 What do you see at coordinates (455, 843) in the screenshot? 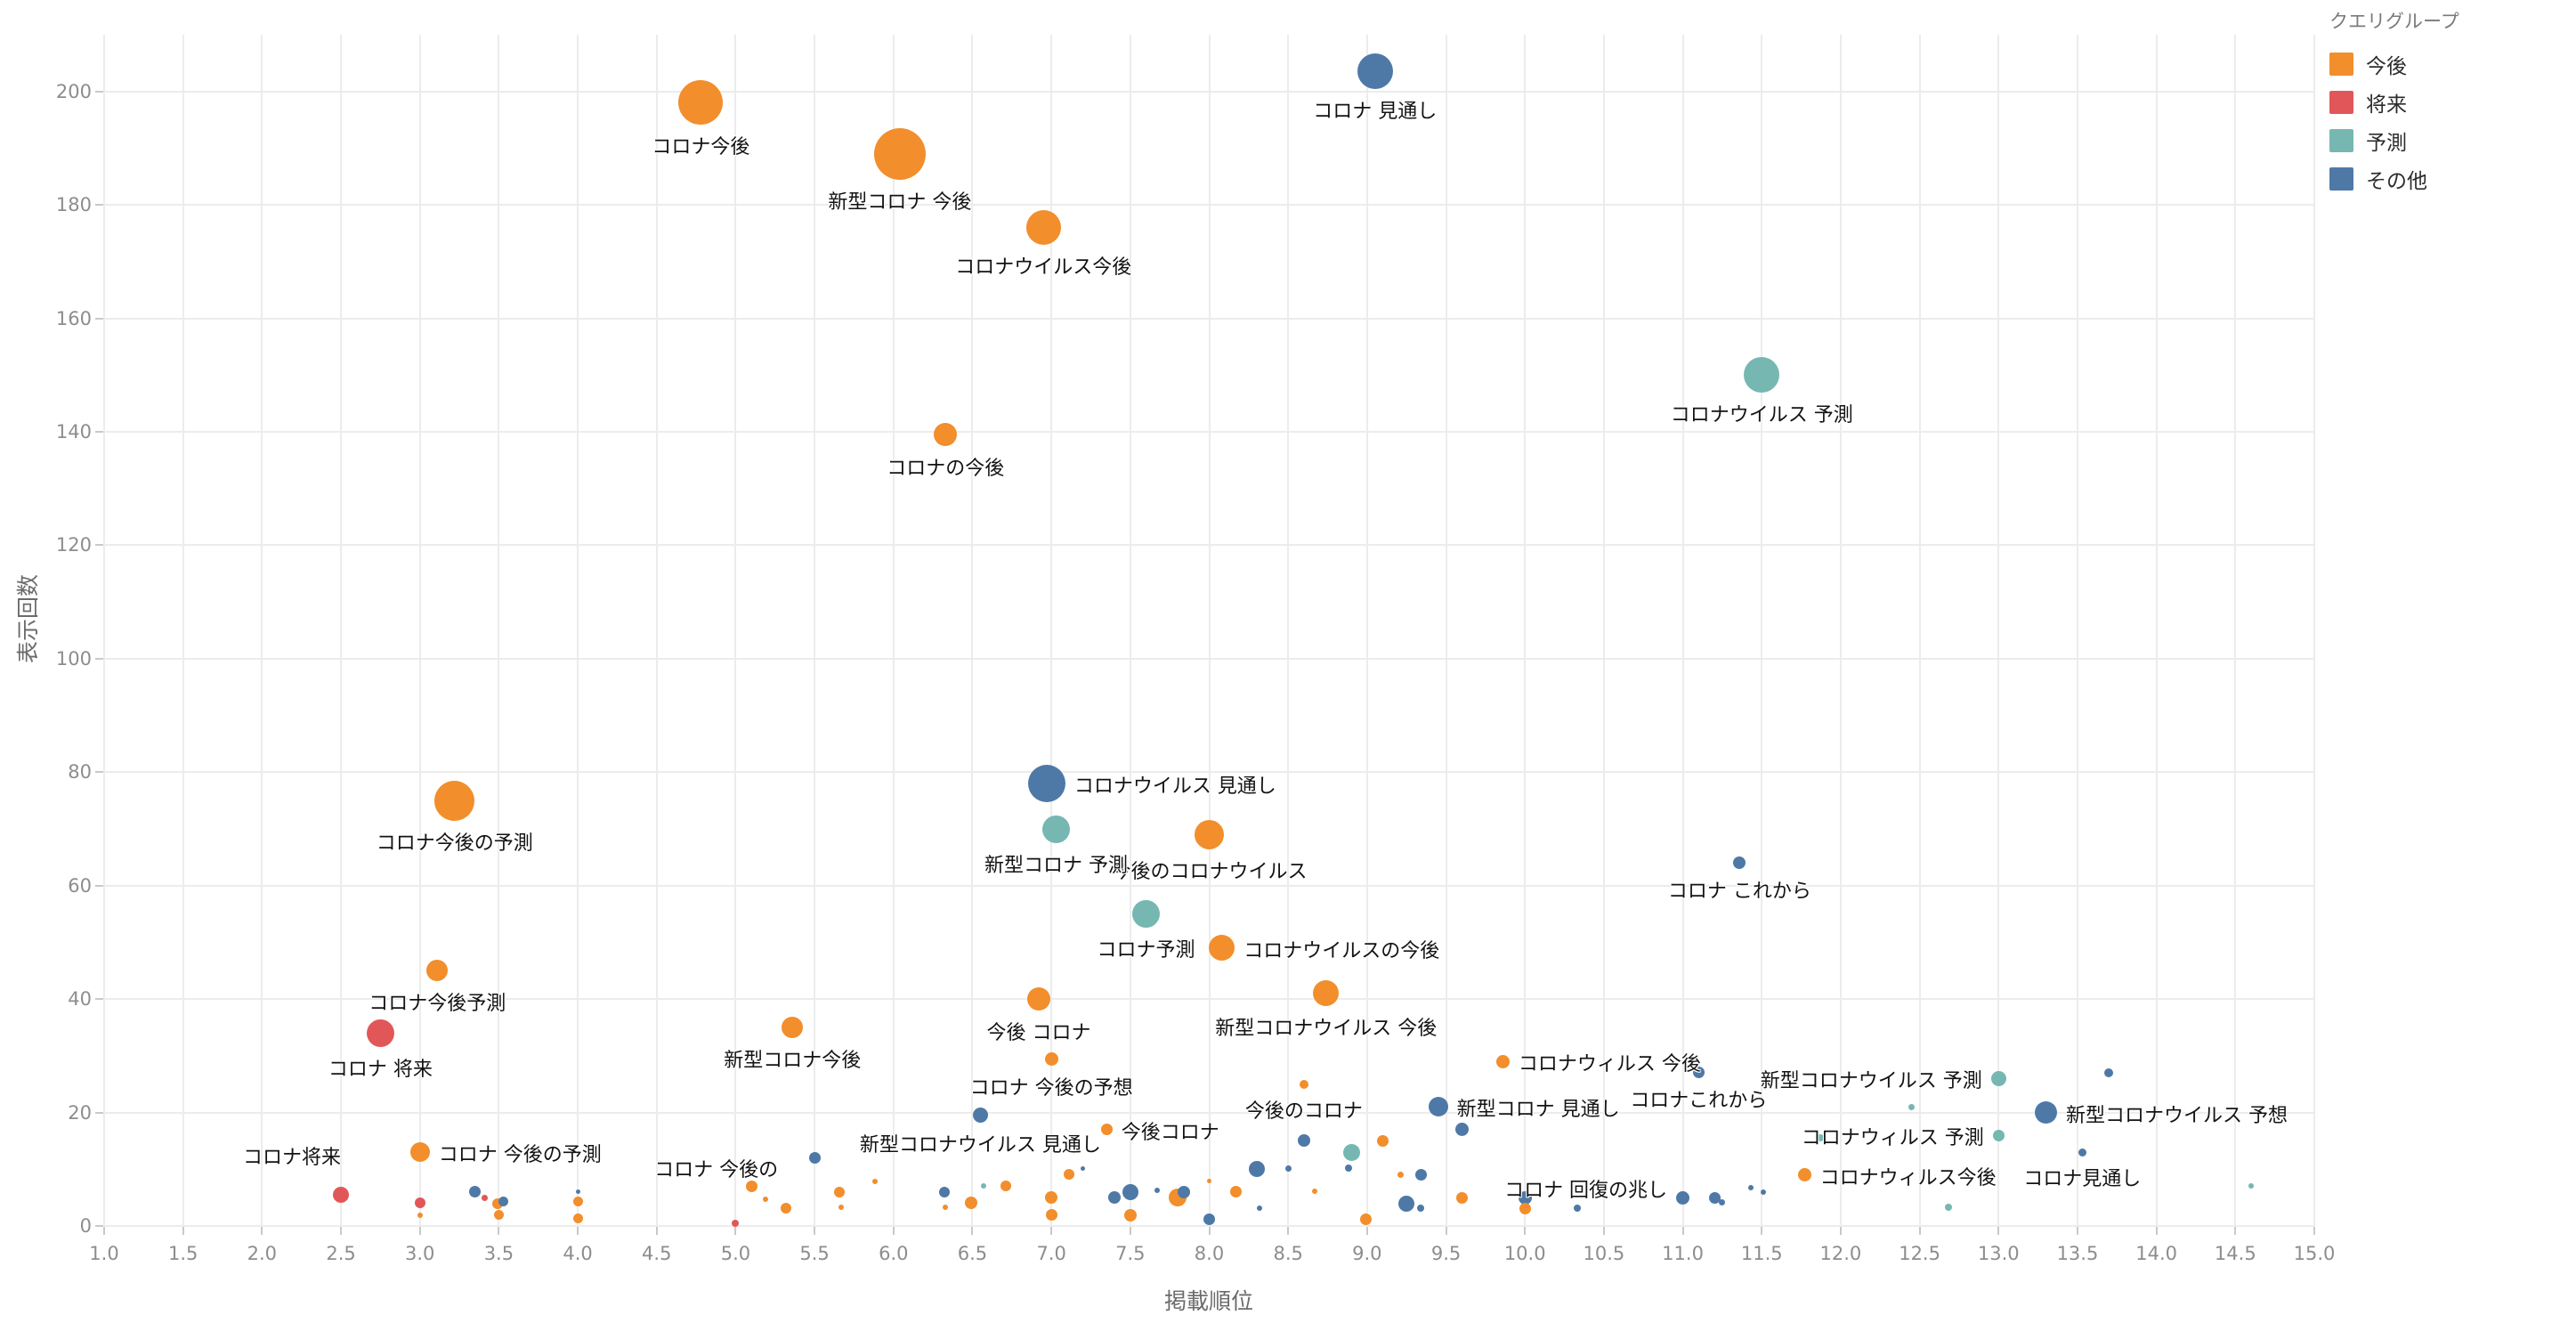
I see `mark-label: コロナ今後の予測` at bounding box center [455, 843].